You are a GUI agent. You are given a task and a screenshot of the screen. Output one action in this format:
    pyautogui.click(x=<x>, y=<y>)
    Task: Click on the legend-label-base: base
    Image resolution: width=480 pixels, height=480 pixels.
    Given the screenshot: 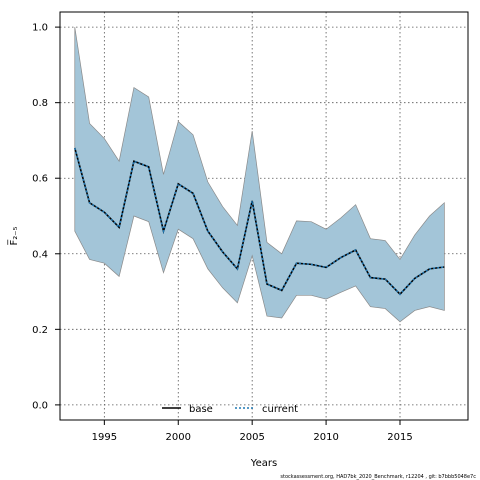 What is the action you would take?
    pyautogui.click(x=201, y=409)
    